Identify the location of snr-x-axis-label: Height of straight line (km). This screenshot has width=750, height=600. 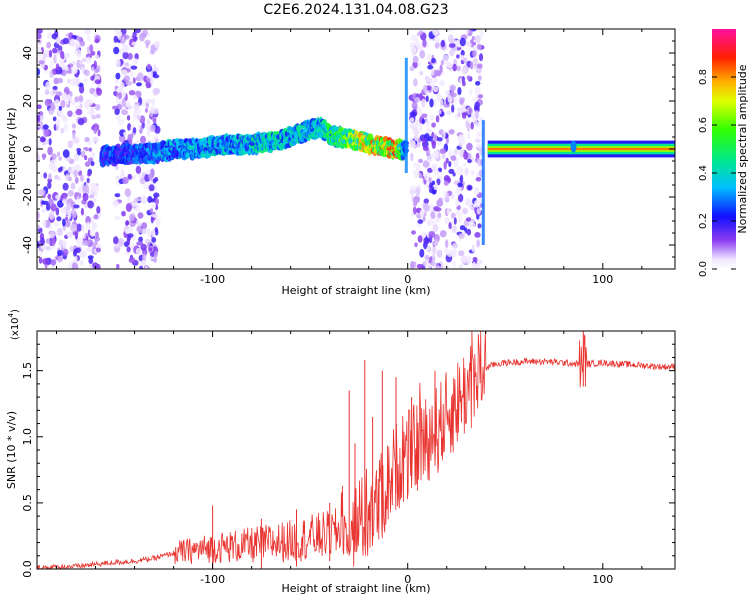
(355, 588).